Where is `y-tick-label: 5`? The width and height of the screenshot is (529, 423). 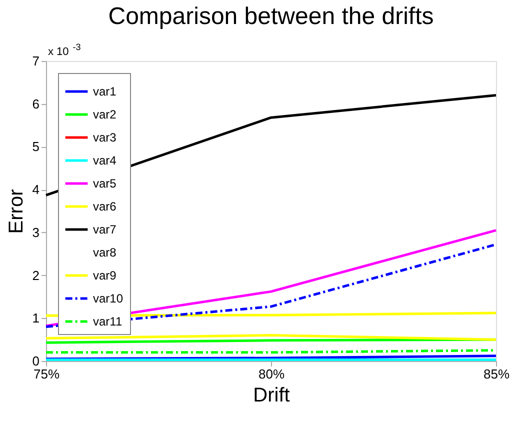
y-tick-label: 5 is located at coordinates (36, 146).